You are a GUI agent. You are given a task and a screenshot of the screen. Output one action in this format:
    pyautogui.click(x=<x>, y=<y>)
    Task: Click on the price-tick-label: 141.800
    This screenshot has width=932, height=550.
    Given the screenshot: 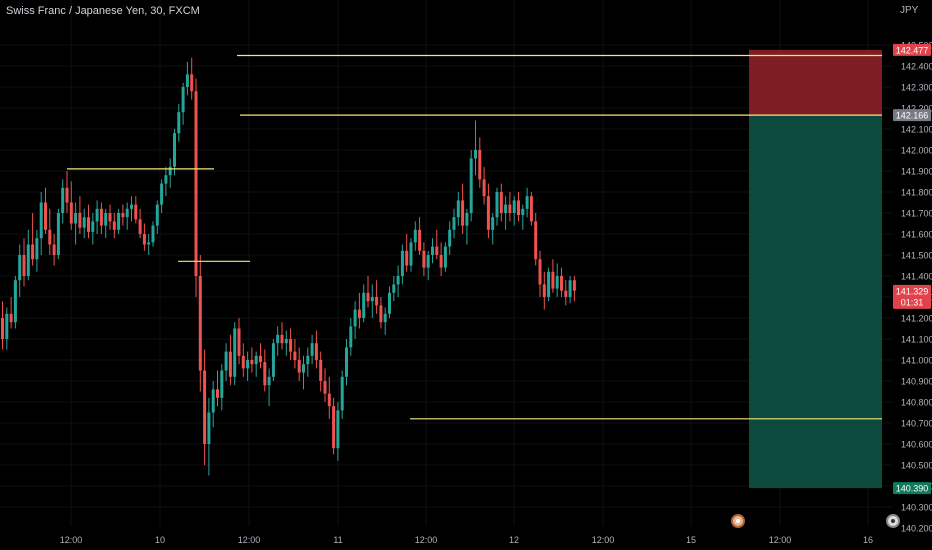 What is the action you would take?
    pyautogui.click(x=916, y=193)
    